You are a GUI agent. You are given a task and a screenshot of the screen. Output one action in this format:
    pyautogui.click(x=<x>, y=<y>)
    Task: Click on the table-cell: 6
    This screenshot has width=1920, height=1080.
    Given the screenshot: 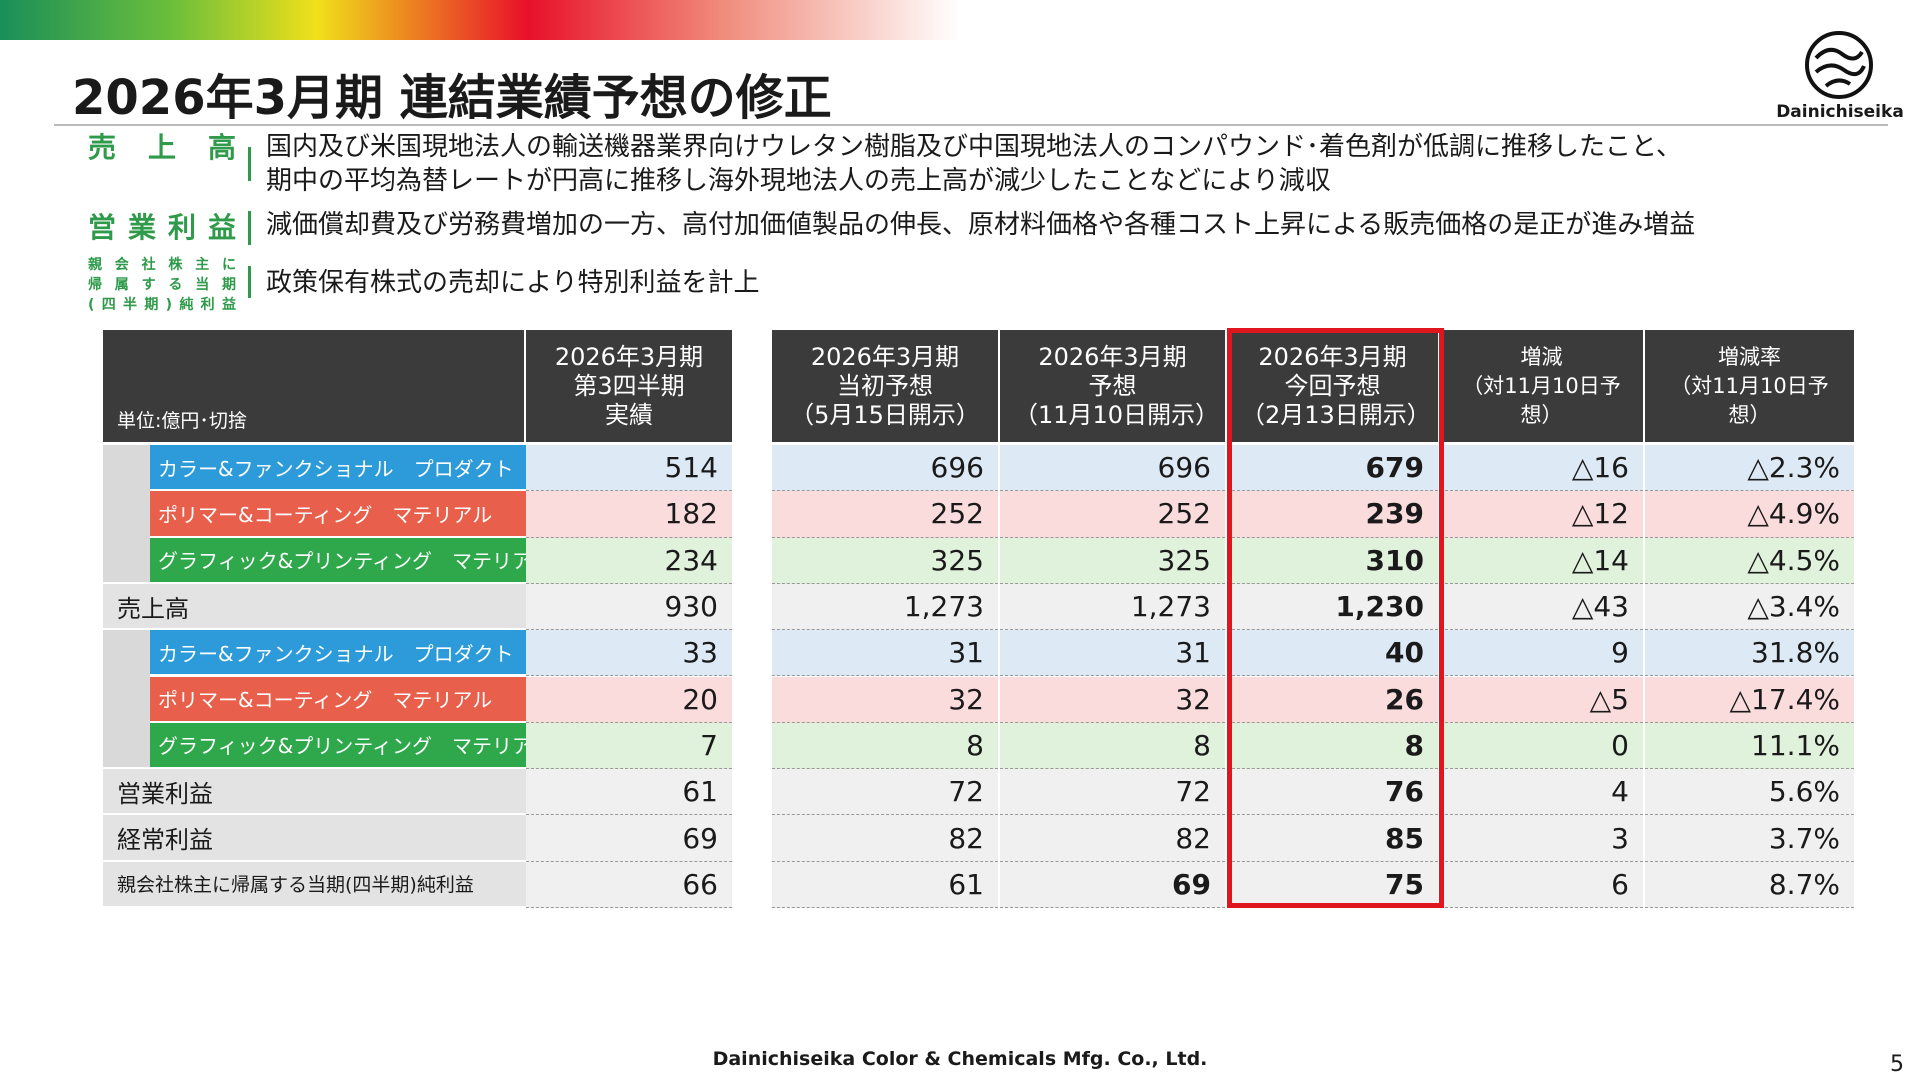 What is the action you would take?
    pyautogui.click(x=1541, y=884)
    